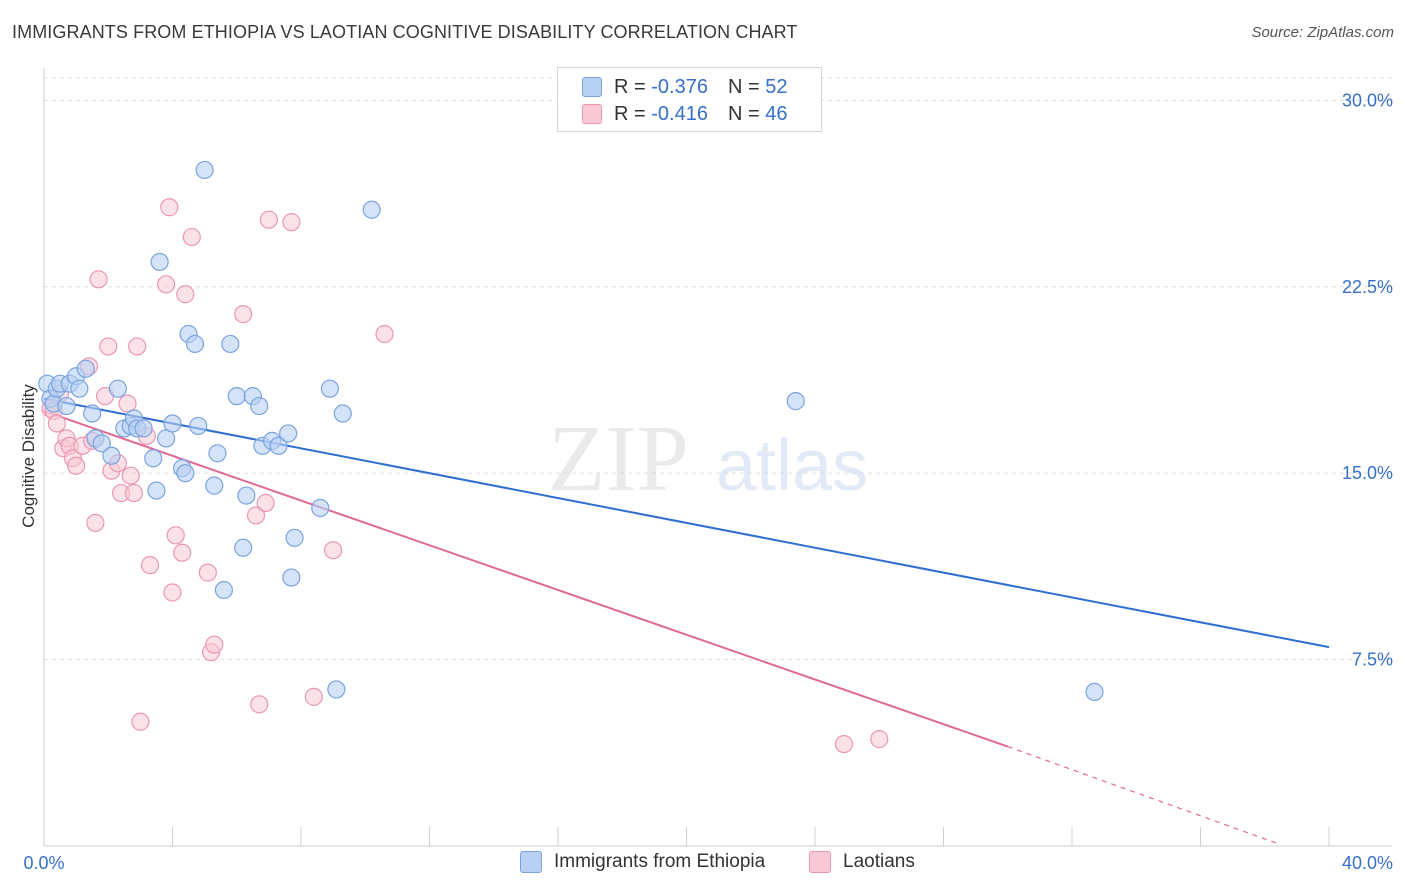 The width and height of the screenshot is (1406, 892). What do you see at coordinates (592, 114) in the screenshot?
I see `legend-swatch-pink` at bounding box center [592, 114].